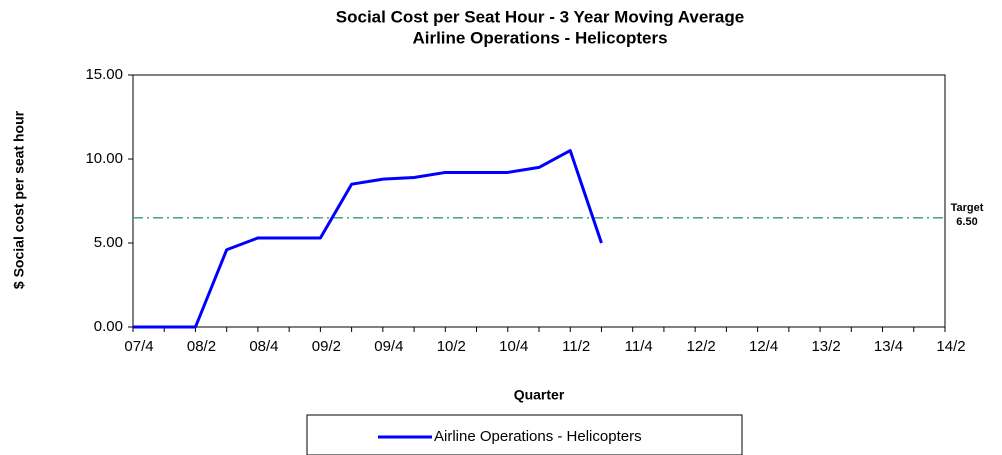 This screenshot has height=455, width=1002. I want to click on chart-subtitle: Airline Operations - Helicopters, so click(539, 37).